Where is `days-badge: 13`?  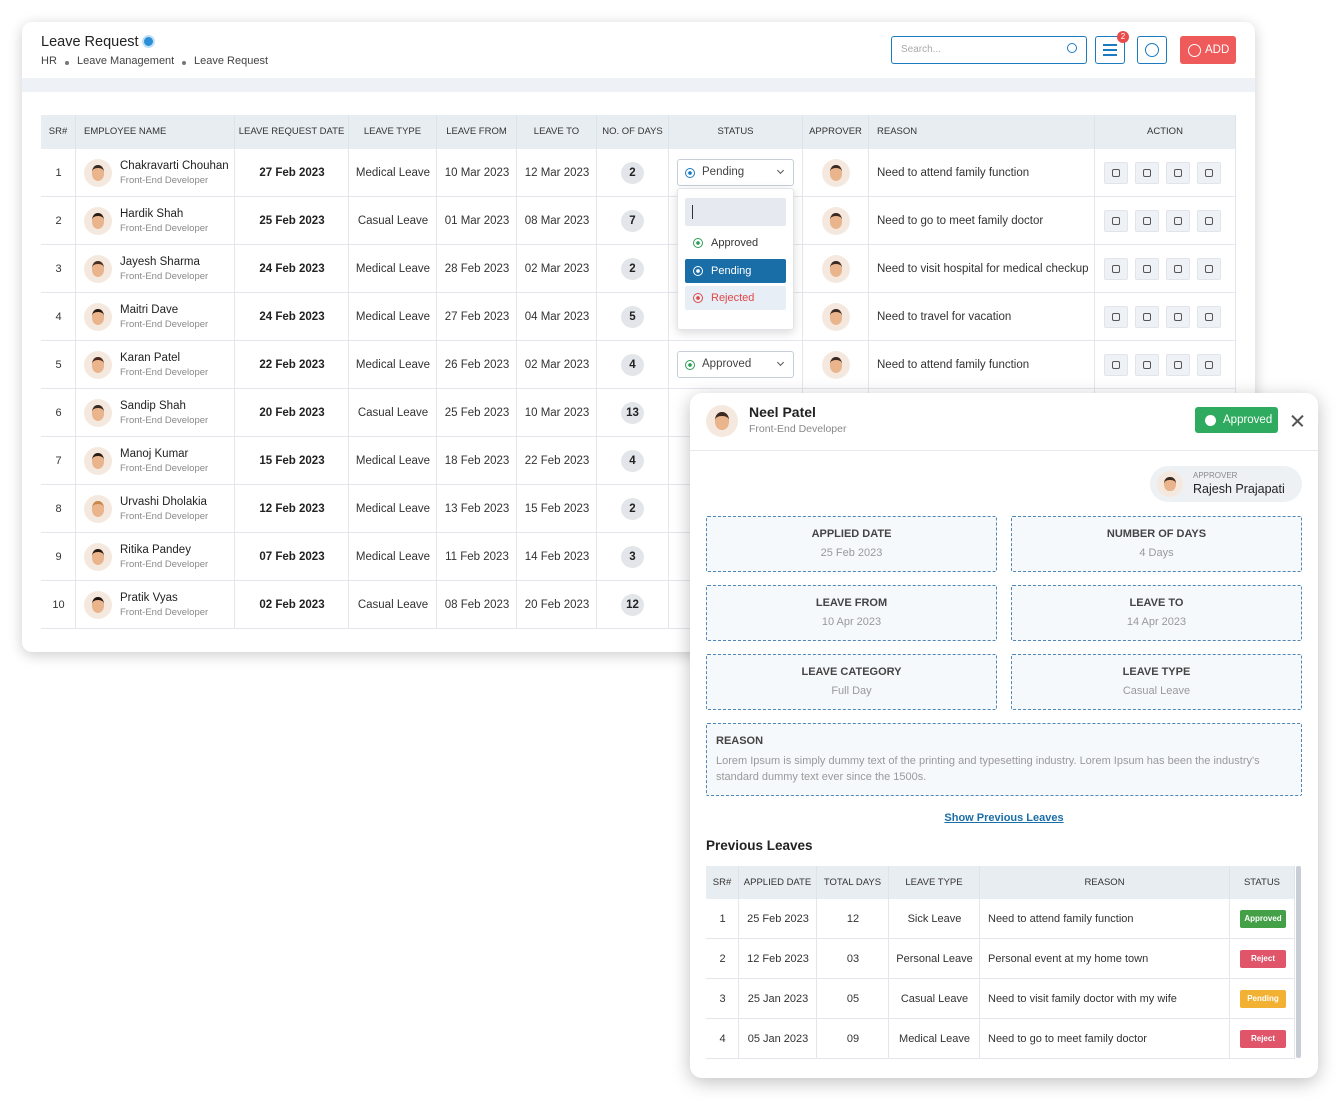
days-badge: 13 is located at coordinates (632, 413).